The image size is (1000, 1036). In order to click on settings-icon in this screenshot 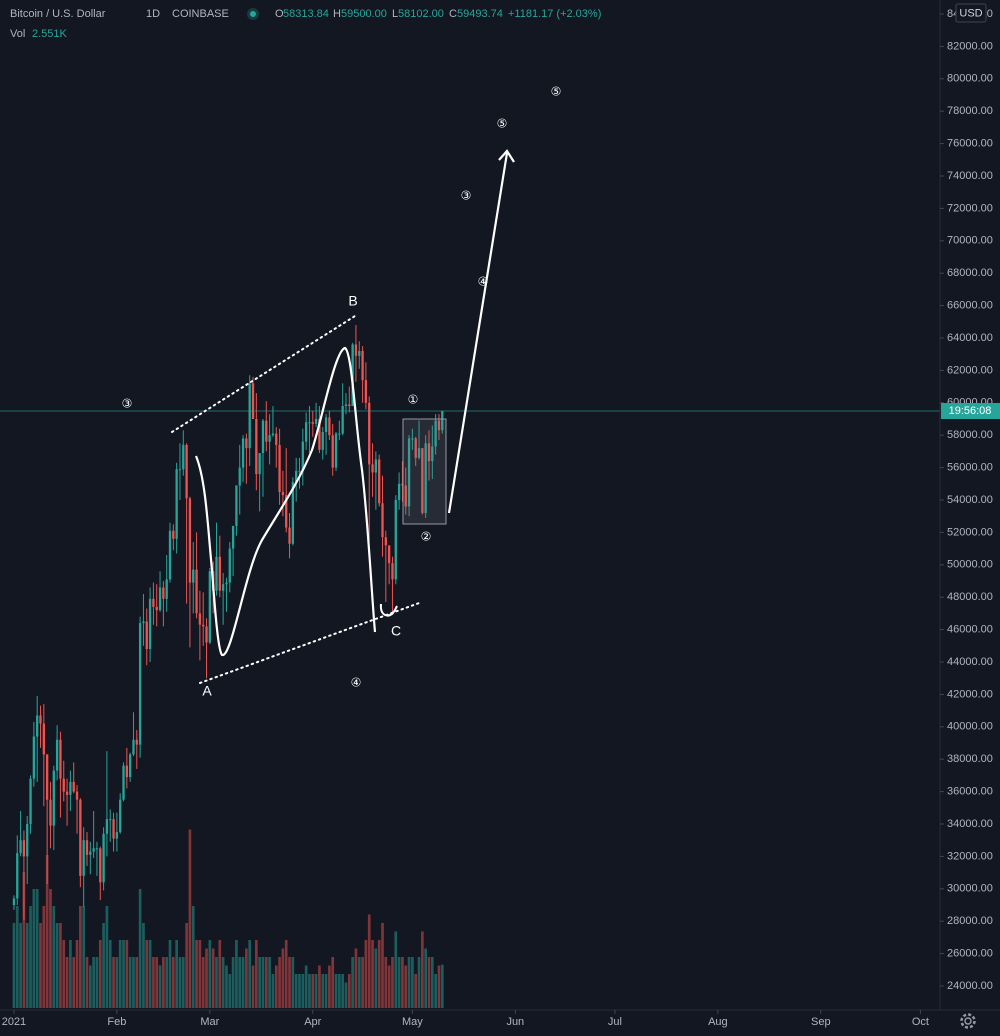, I will do `click(968, 1021)`.